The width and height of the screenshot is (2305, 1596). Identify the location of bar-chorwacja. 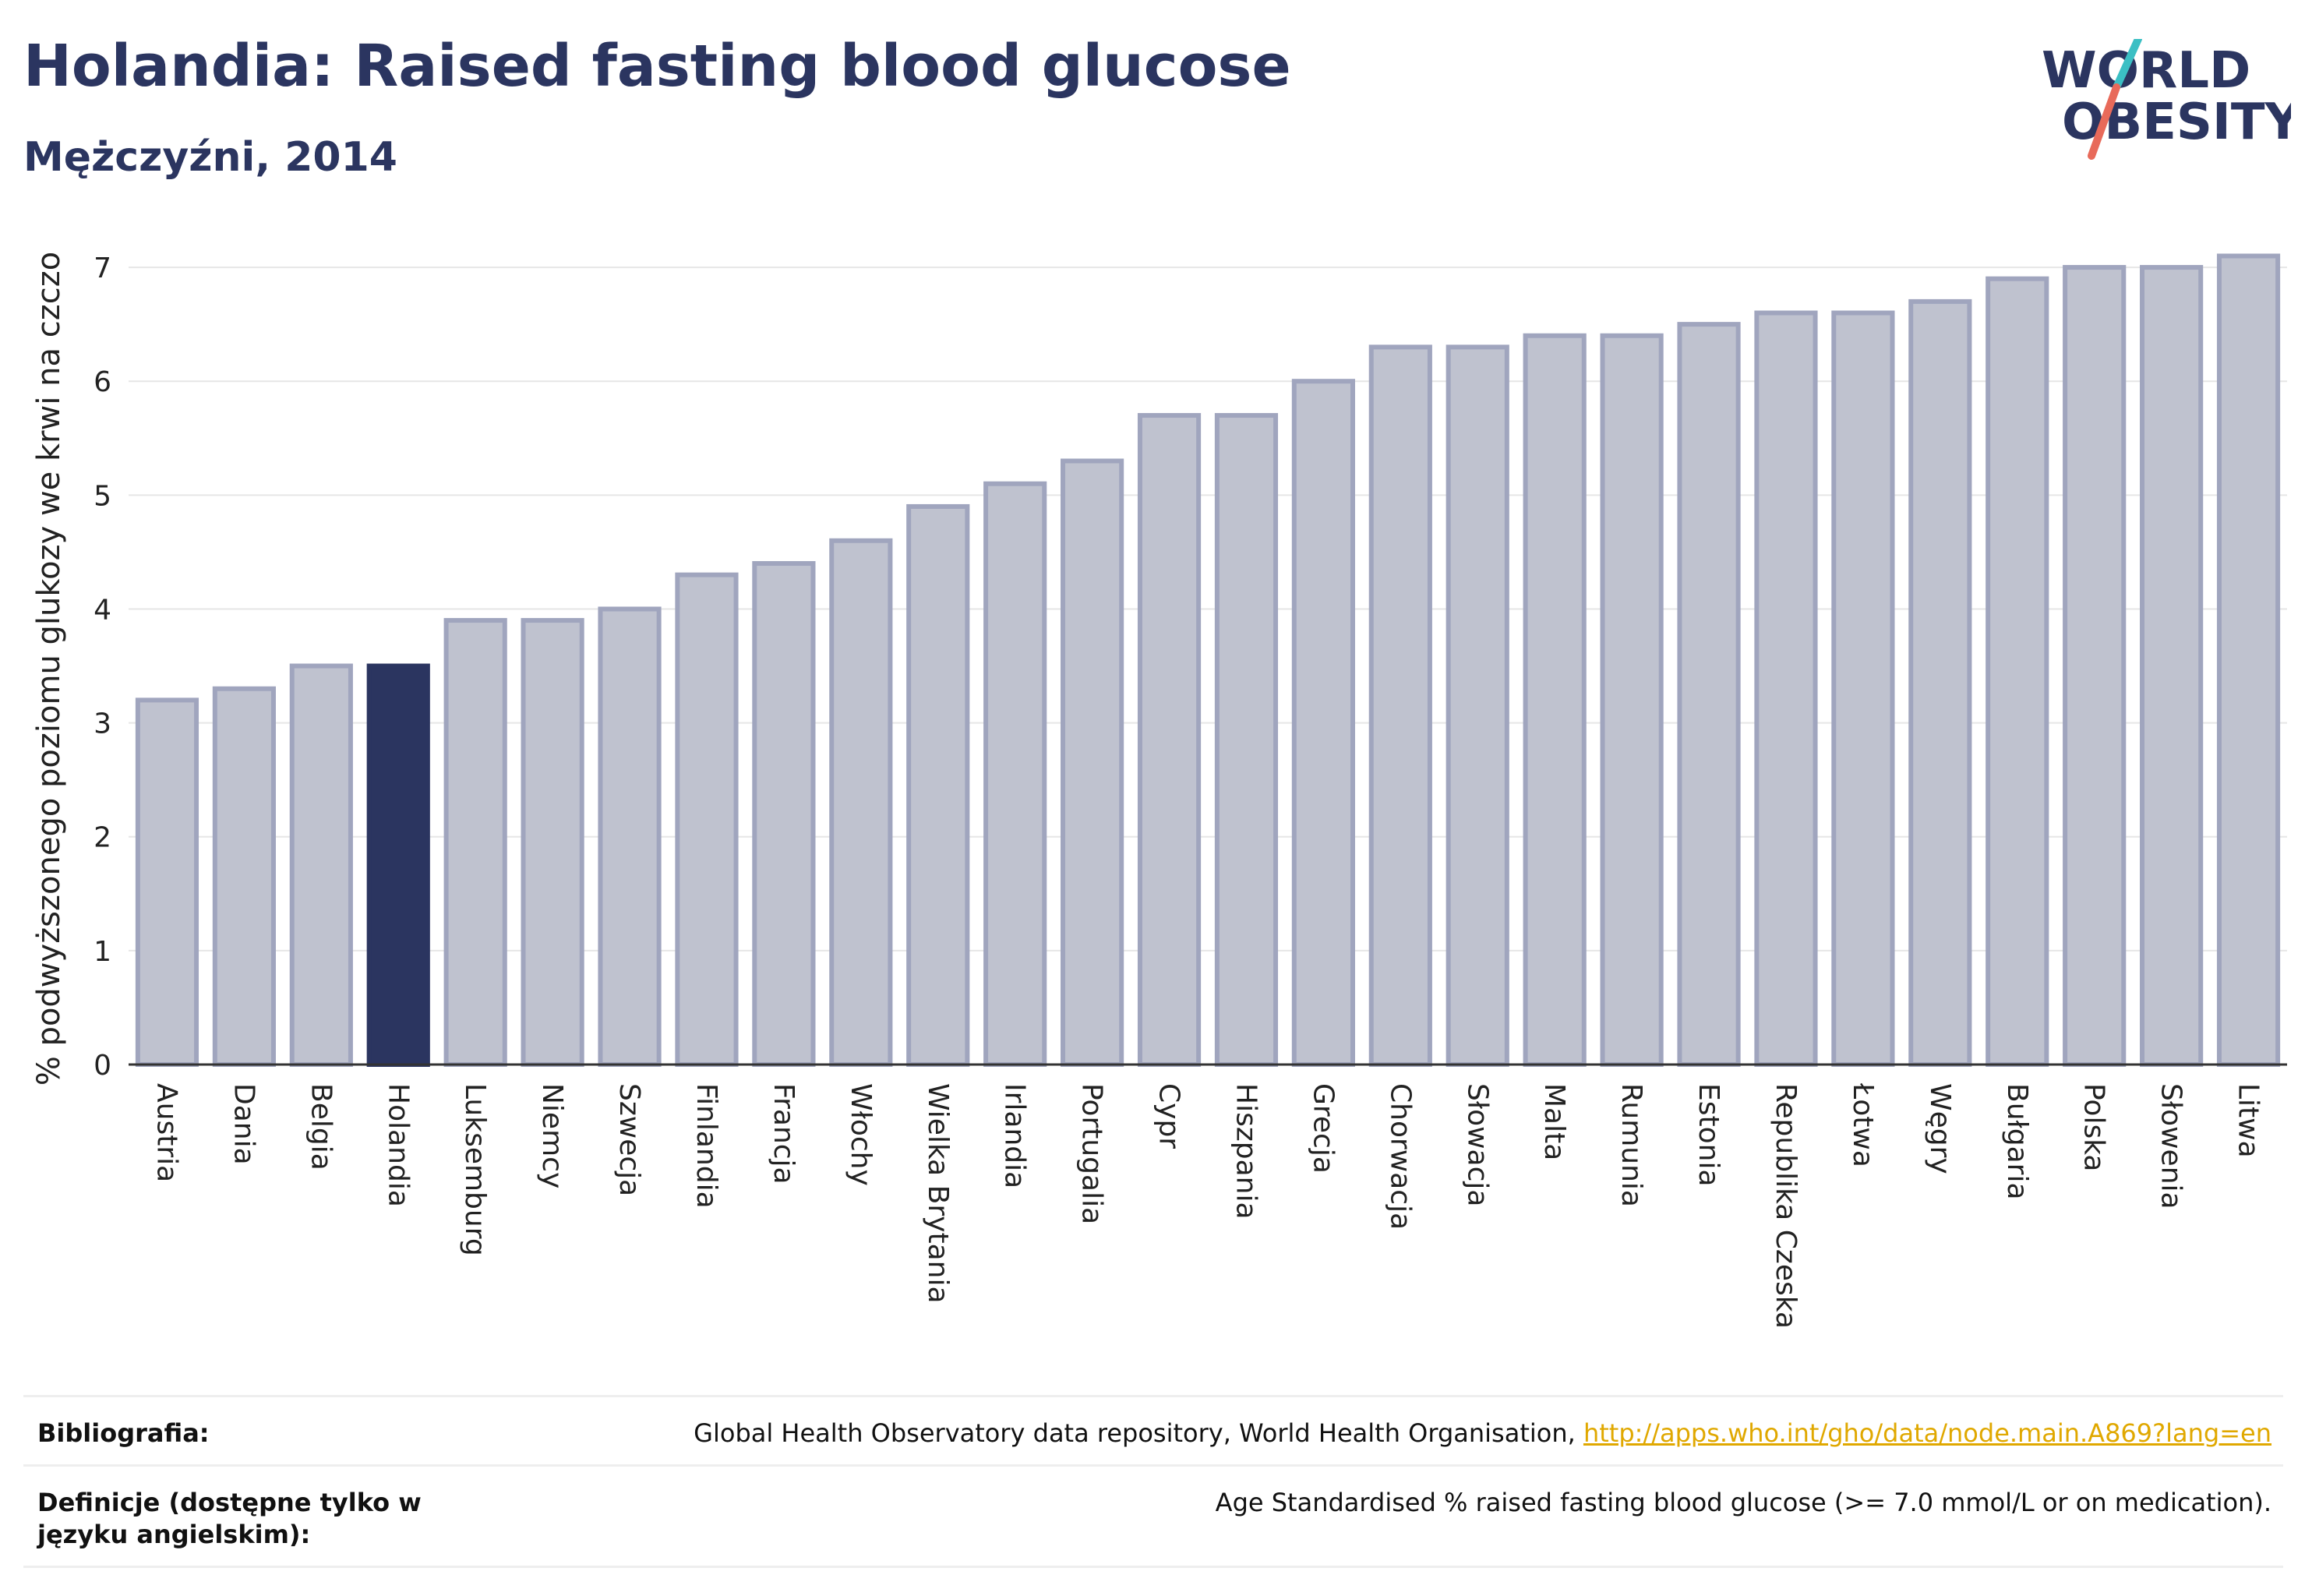
(1400, 705).